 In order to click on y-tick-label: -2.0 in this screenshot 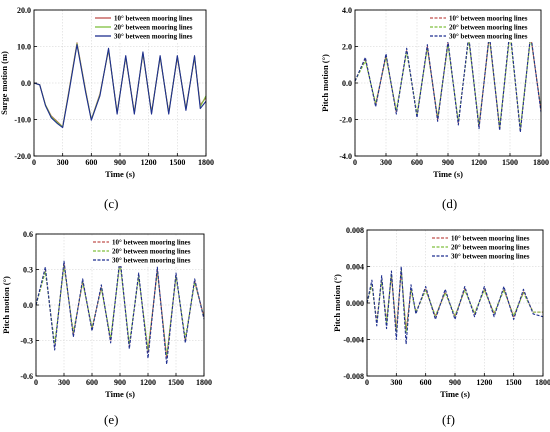, I will do `click(345, 120)`.